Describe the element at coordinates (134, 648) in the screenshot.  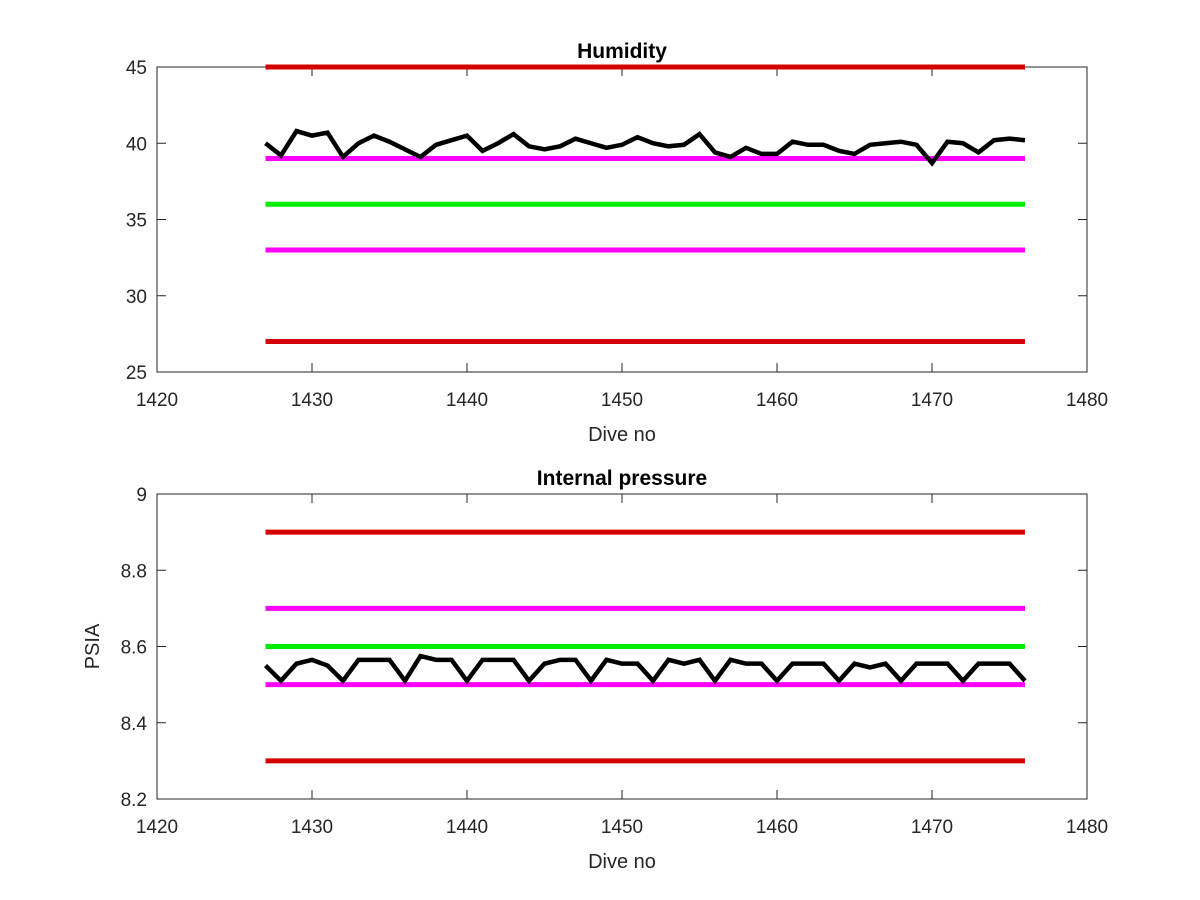
I see `y-tick-label: 8.6` at that location.